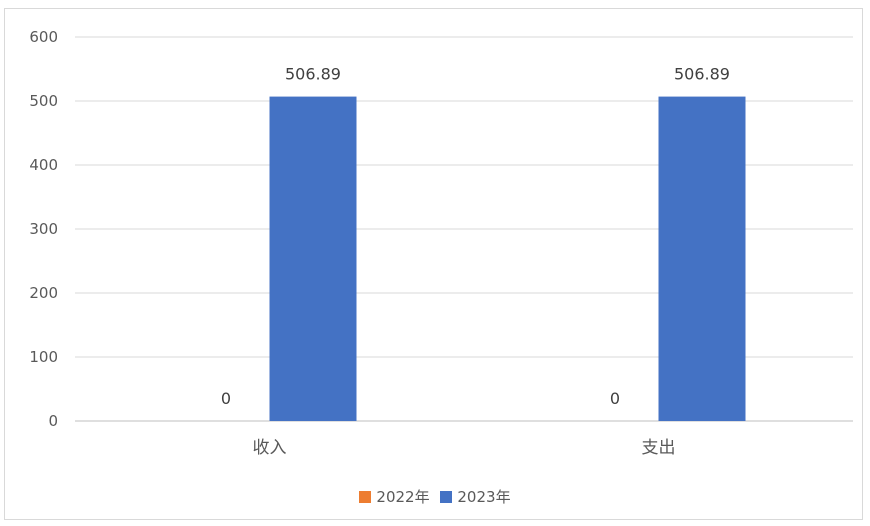 This screenshot has width=870, height=526. What do you see at coordinates (53, 421) in the screenshot?
I see `y-tick-label: 0` at bounding box center [53, 421].